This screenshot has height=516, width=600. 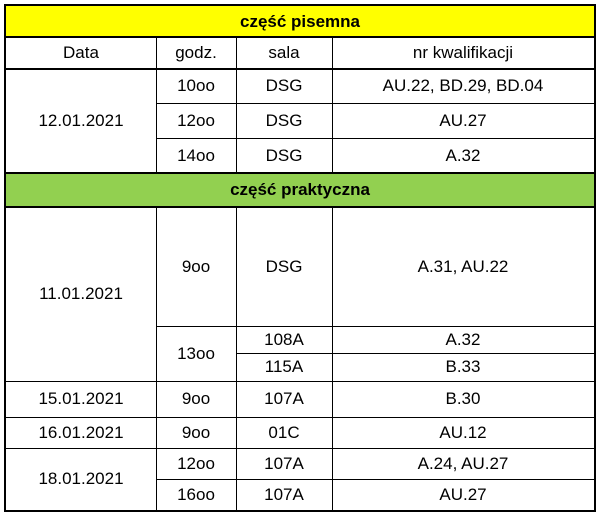 I want to click on practical-date: 15.01.2021, so click(x=81, y=398).